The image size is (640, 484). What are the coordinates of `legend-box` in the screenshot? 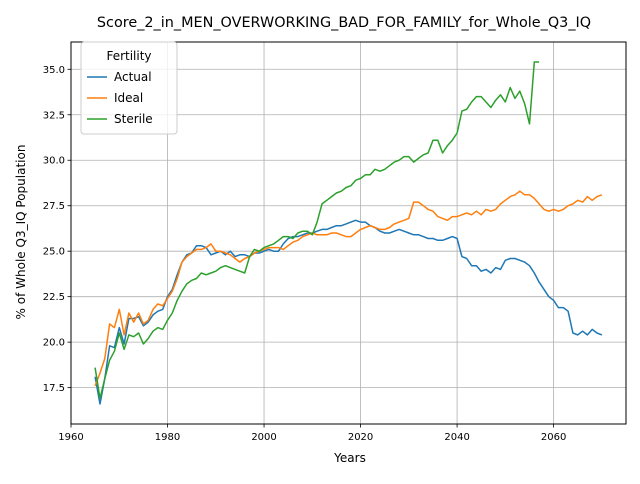 It's located at (129, 88).